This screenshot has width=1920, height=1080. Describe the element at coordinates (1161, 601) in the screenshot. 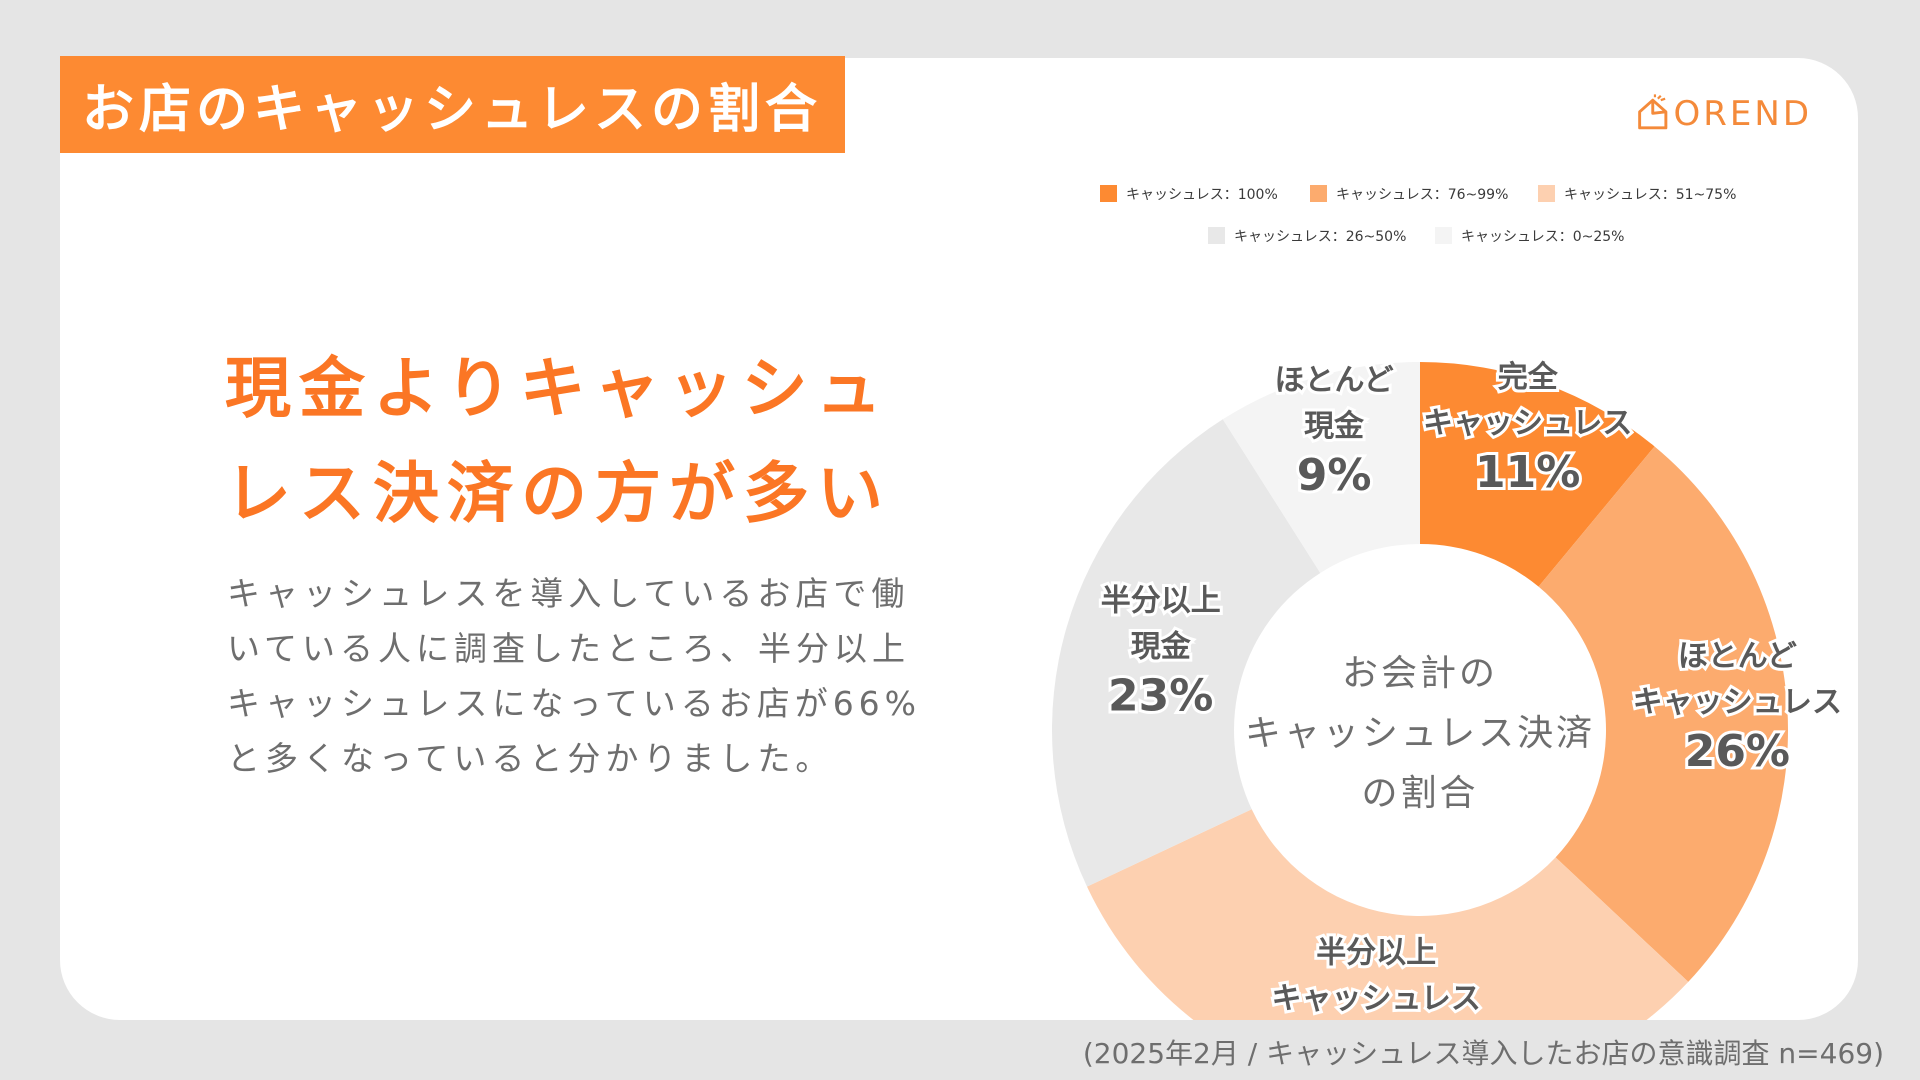

I see `slice-4-label-line-1: 半分以上` at that location.